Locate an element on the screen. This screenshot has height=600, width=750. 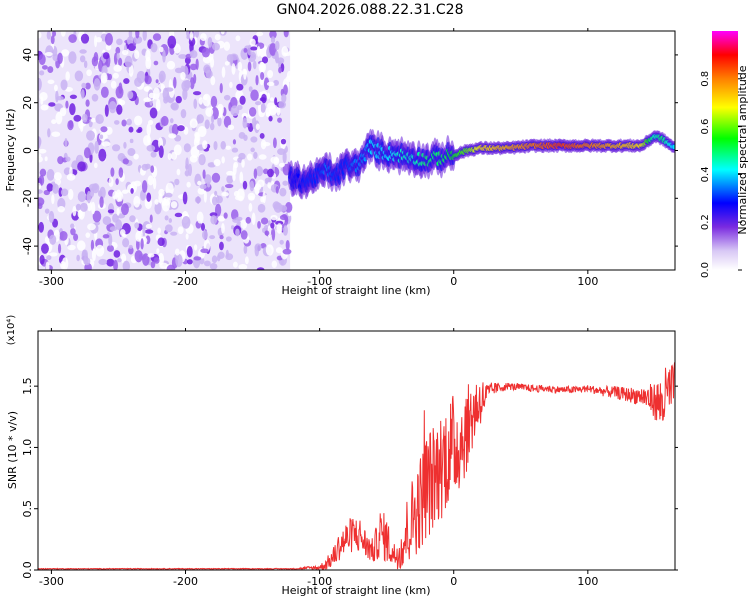
y-tick-label: -40 is located at coordinates (27, 246).